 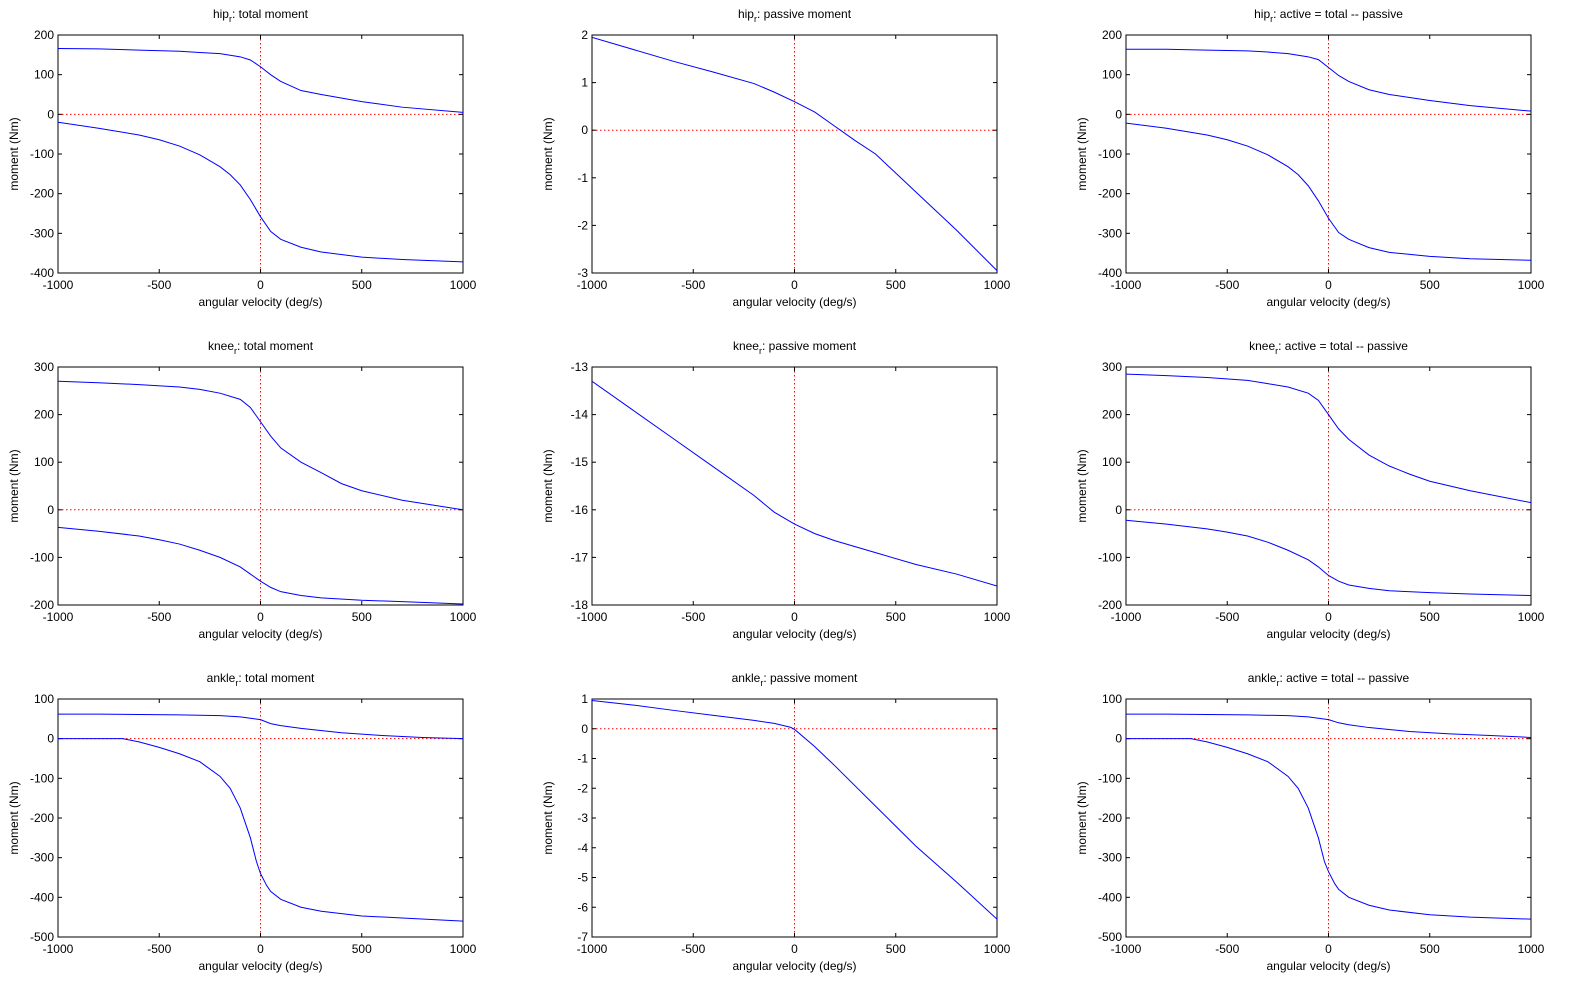 I want to click on y-tick-label: -2, so click(x=582, y=225).